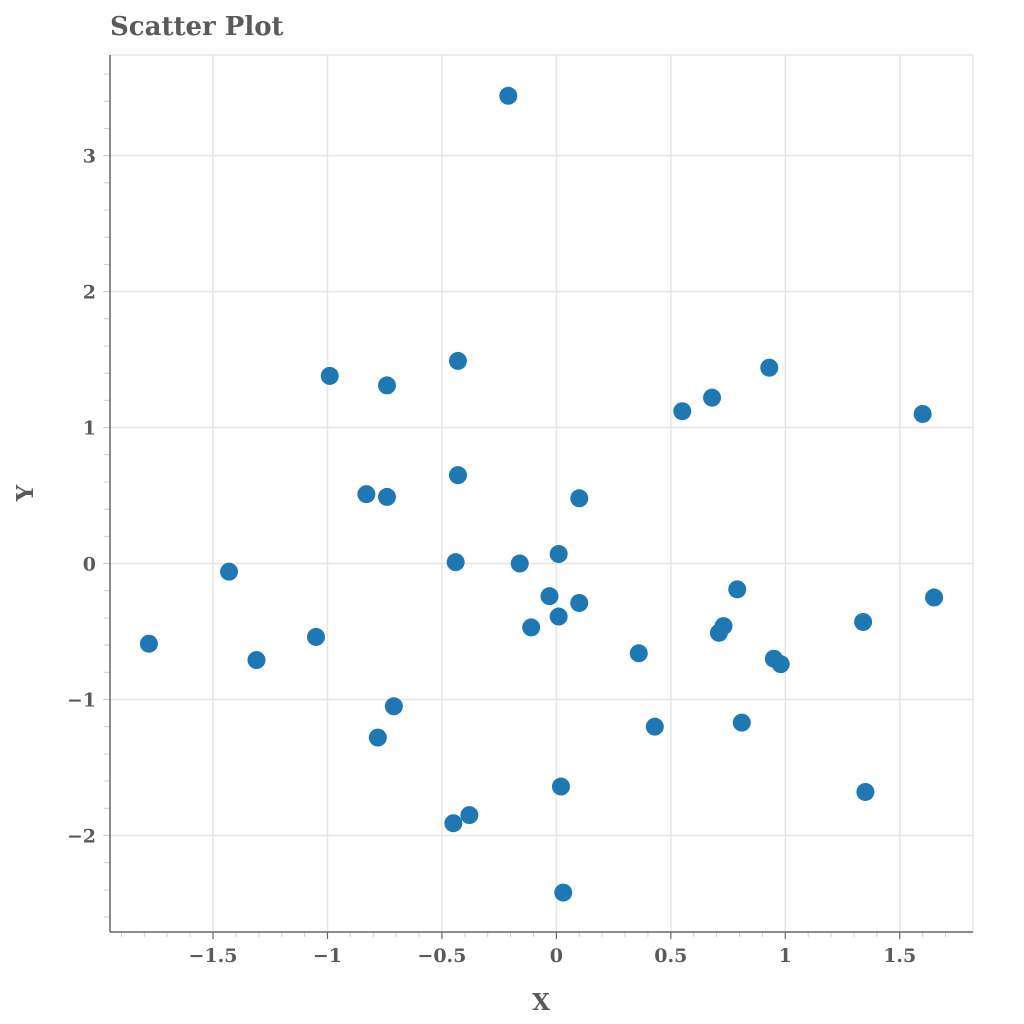  I want to click on y-tick-label: −2, so click(81, 836).